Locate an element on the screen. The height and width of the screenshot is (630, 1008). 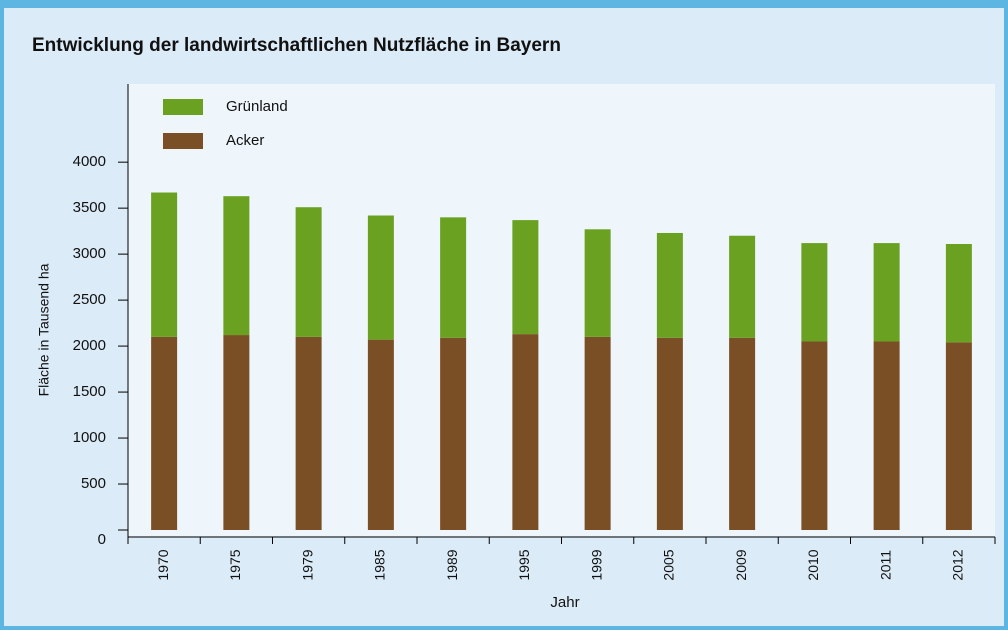
x-tick-label: 2009 is located at coordinates (741, 564).